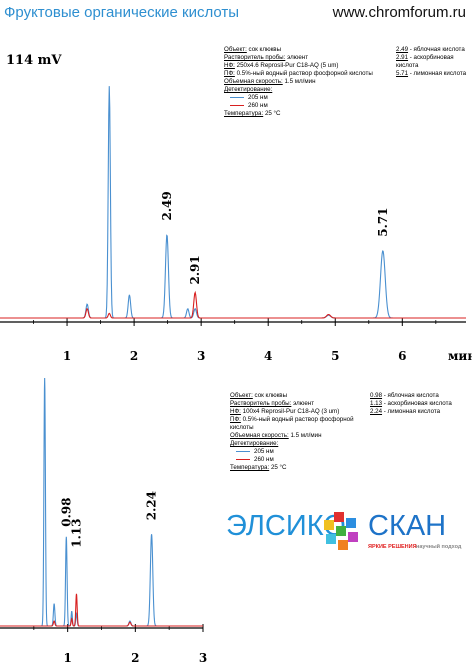 The width and height of the screenshot is (472, 666). Describe the element at coordinates (402, 73) in the screenshot. I see `peak-rt: 5.71` at that location.